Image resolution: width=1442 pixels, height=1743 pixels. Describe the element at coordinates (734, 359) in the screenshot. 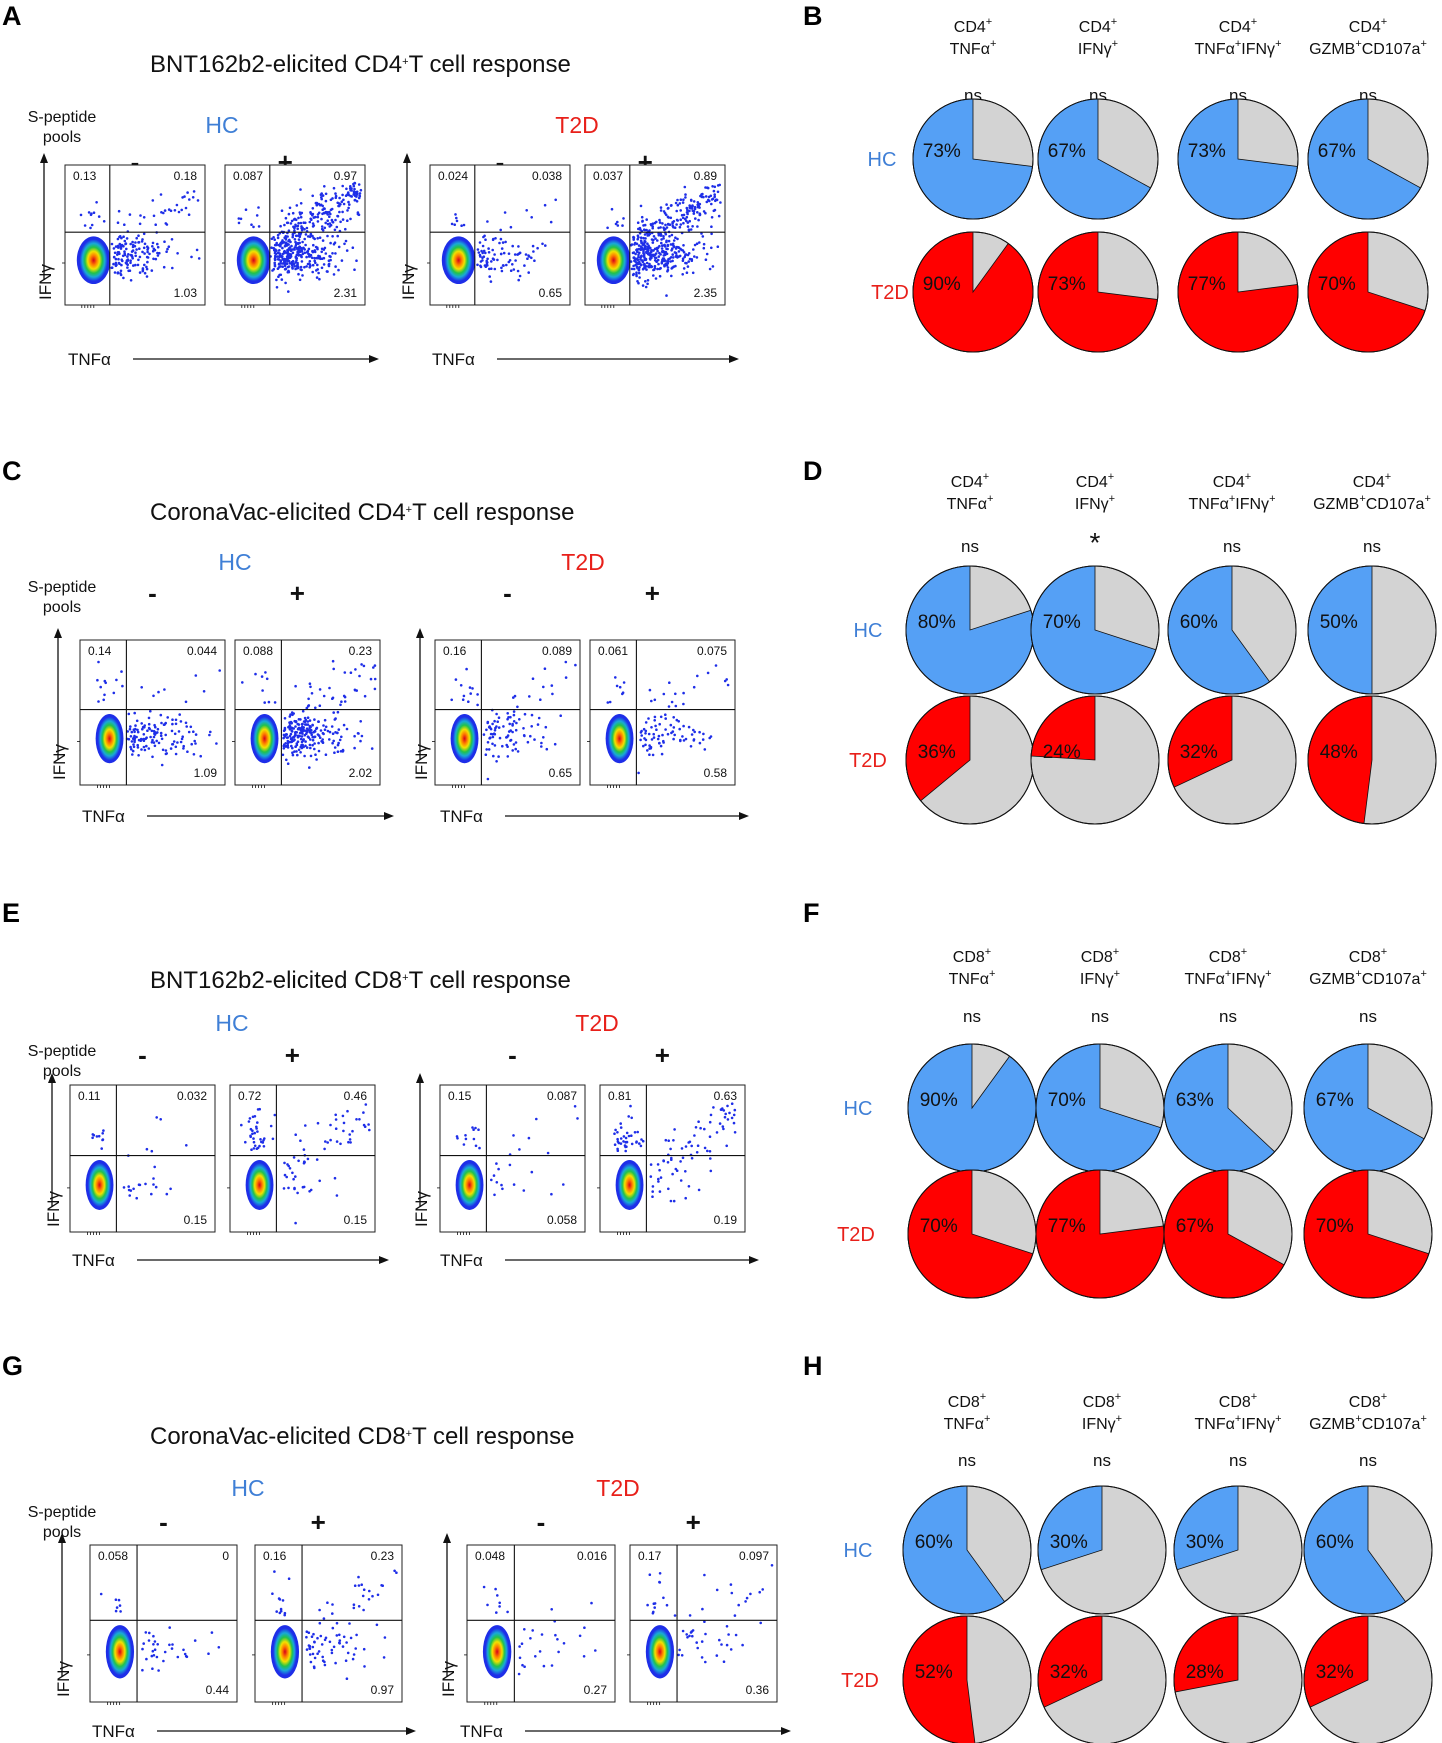

I see `arrow-head` at that location.